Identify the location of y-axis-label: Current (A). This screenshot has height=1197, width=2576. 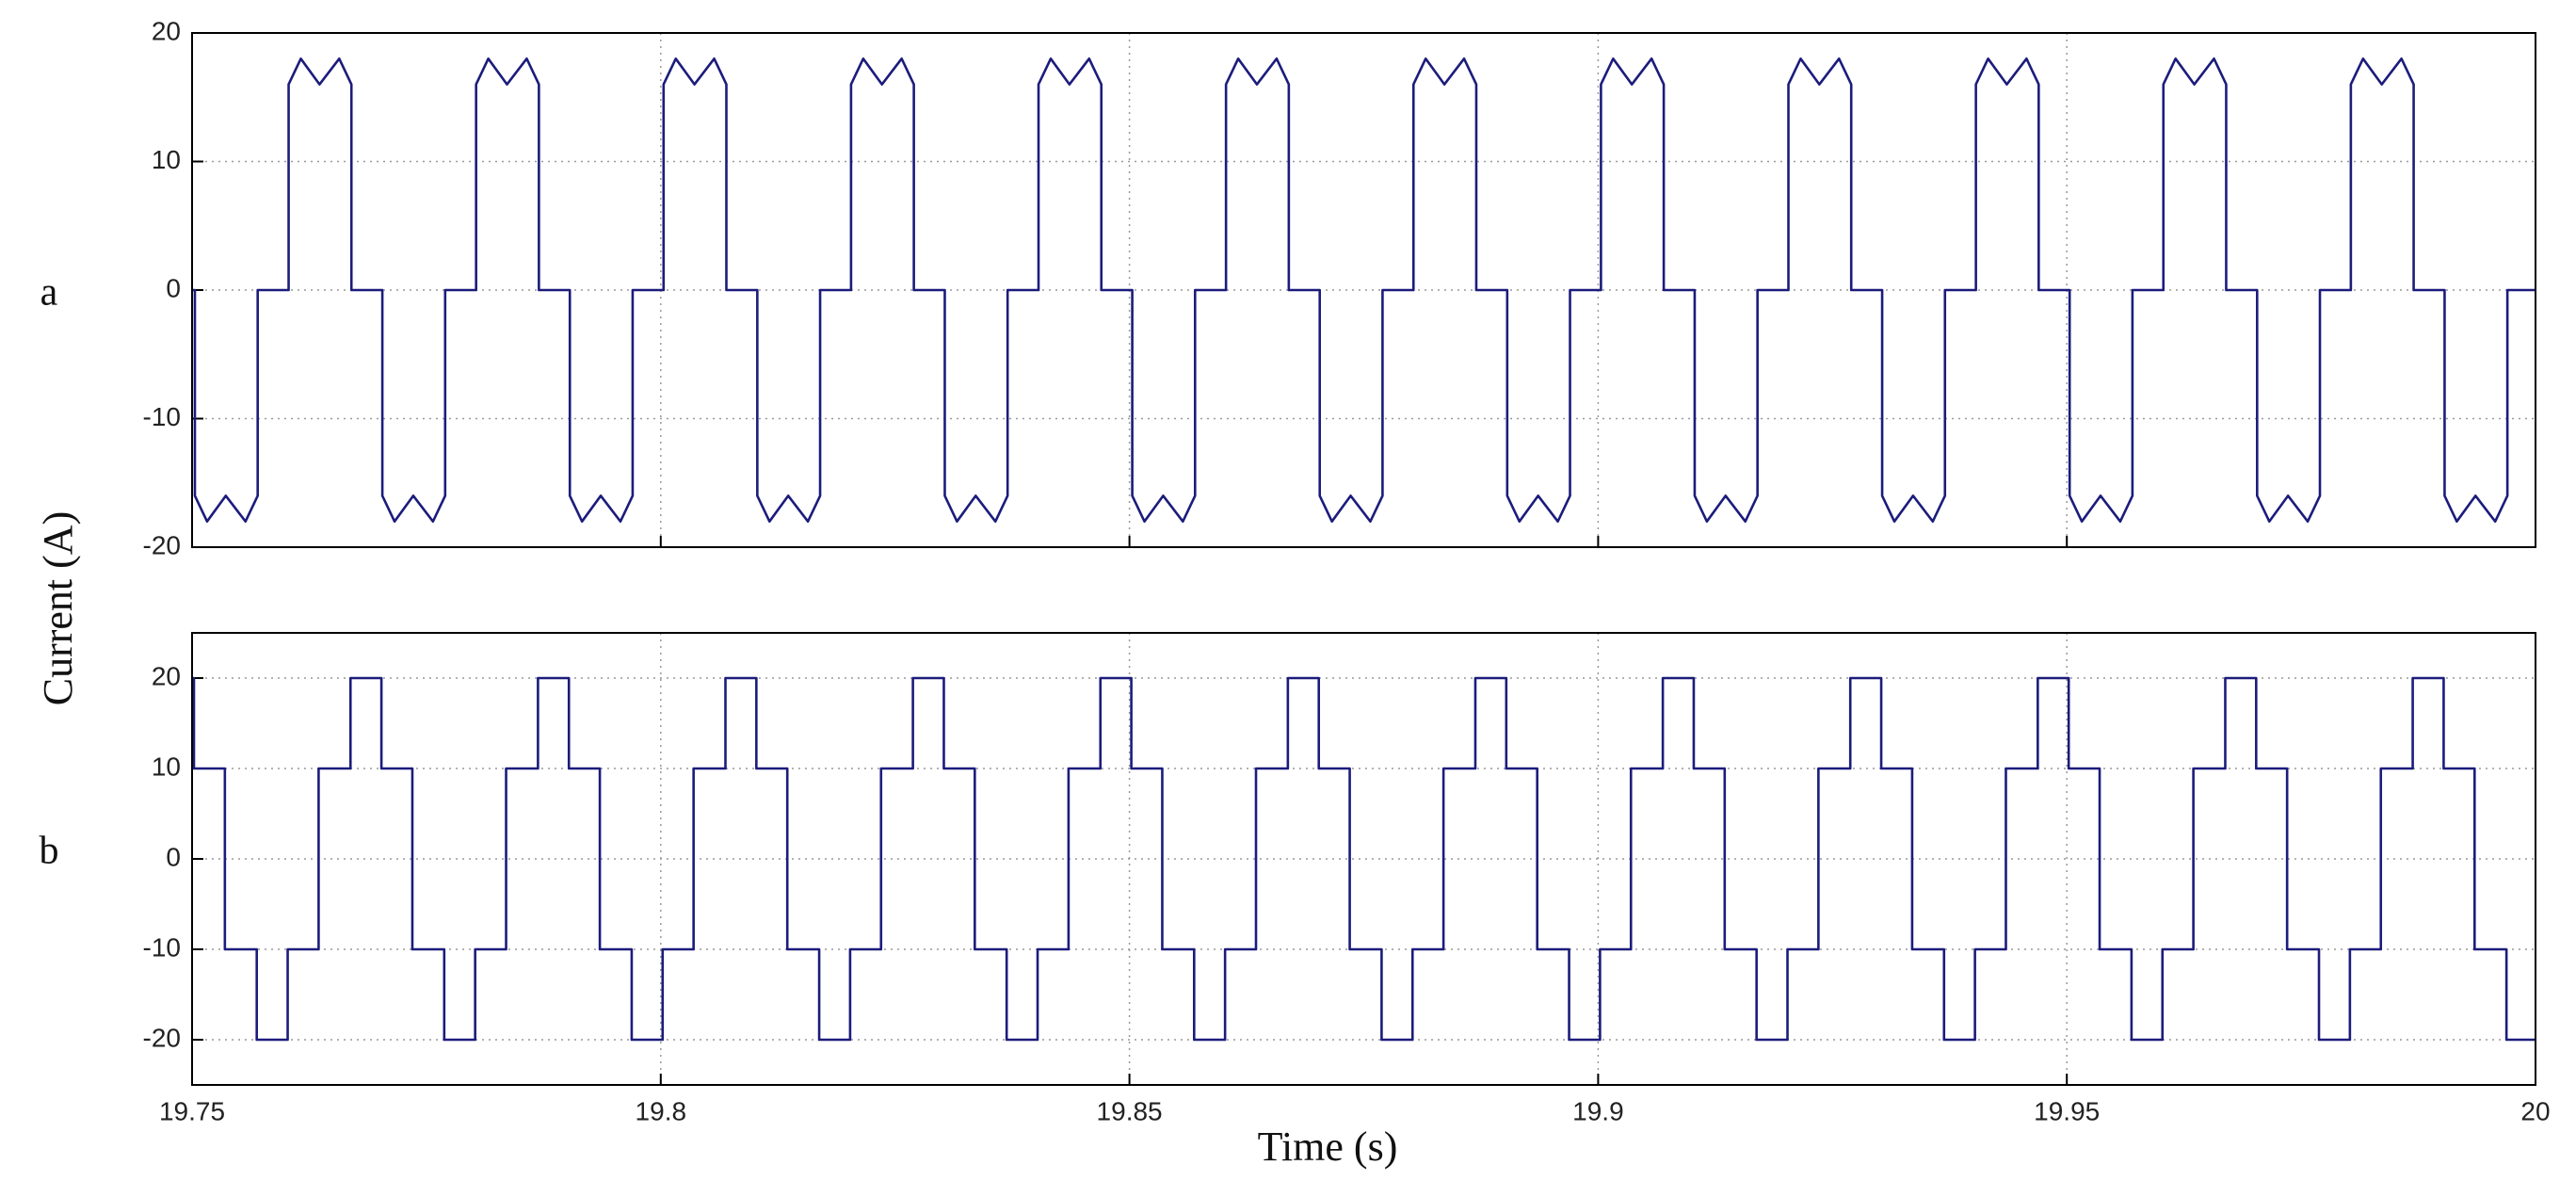
(58, 609).